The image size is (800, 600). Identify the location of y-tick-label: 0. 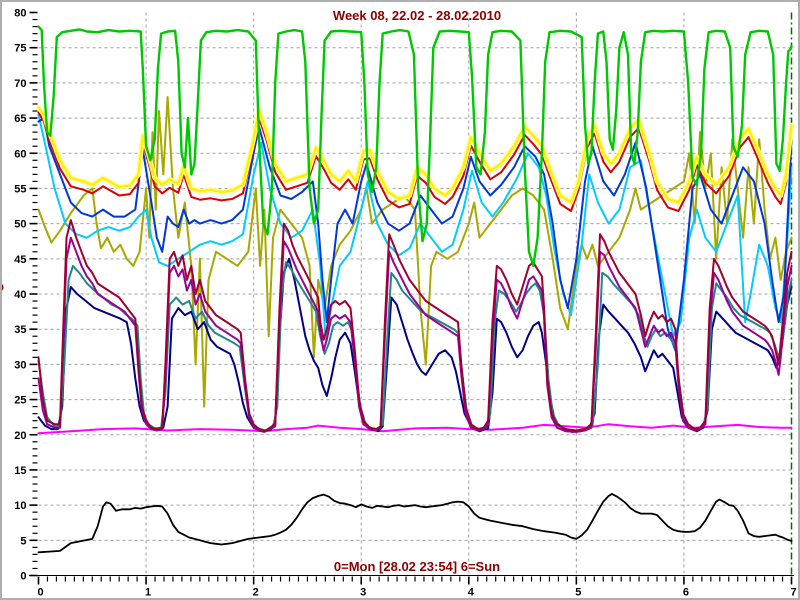
(23, 577).